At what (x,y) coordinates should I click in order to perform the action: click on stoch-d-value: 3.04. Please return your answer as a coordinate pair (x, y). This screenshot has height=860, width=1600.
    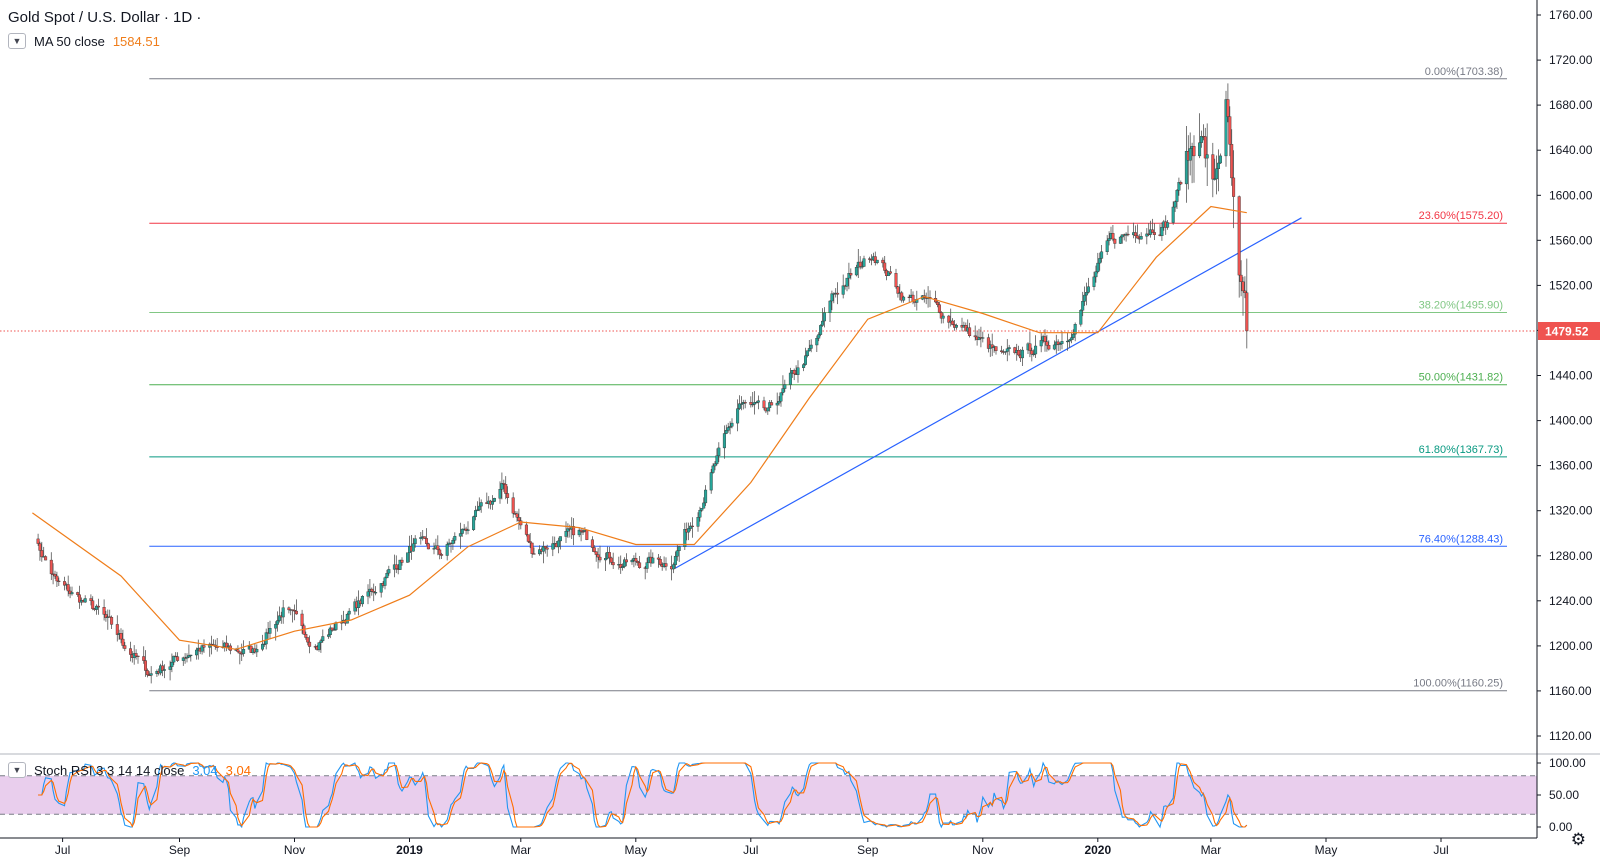
    Looking at the image, I should click on (238, 770).